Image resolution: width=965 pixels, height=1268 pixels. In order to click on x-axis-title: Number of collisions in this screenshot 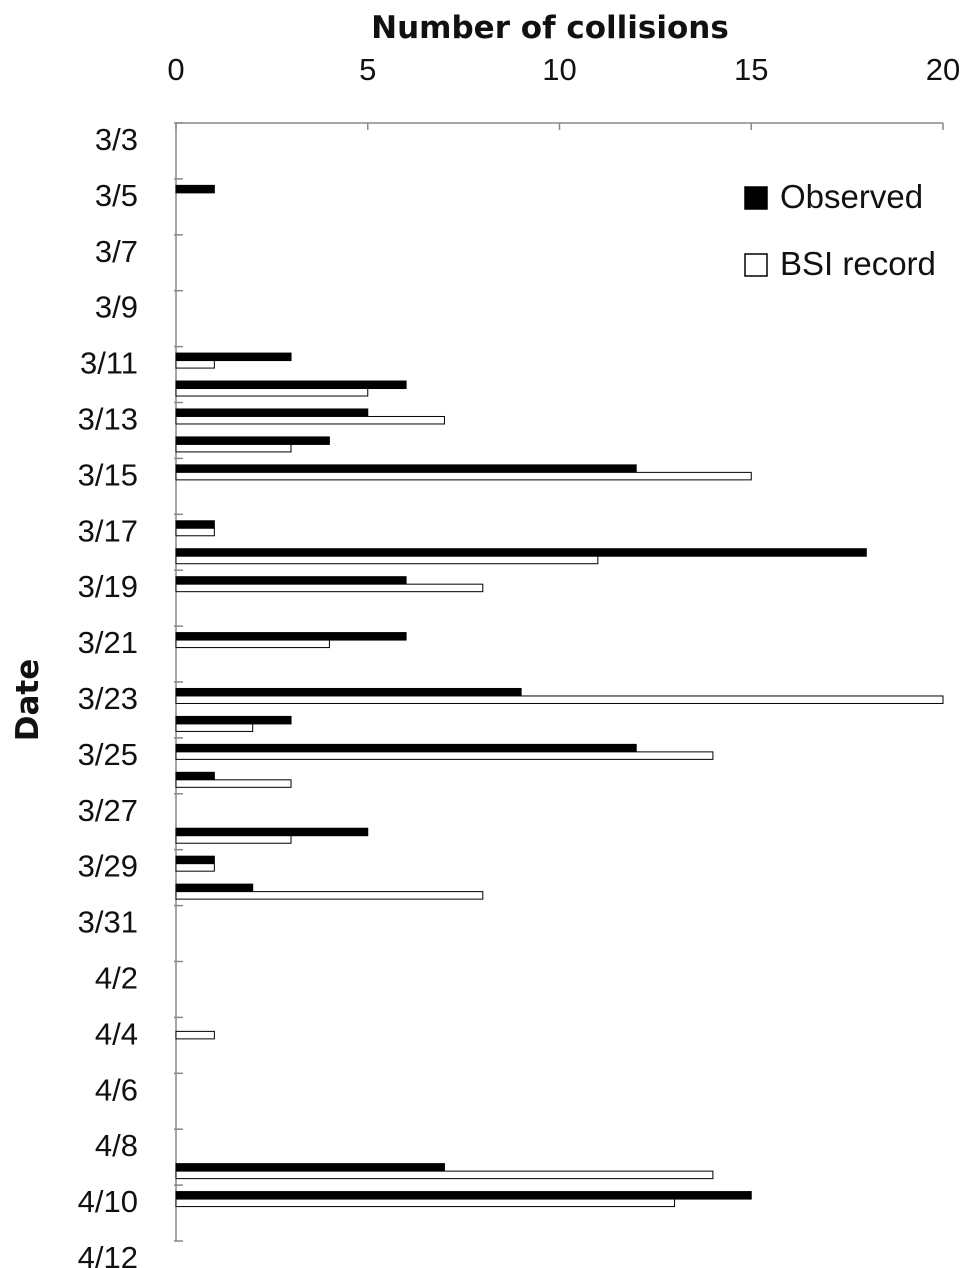, I will do `click(550, 28)`.